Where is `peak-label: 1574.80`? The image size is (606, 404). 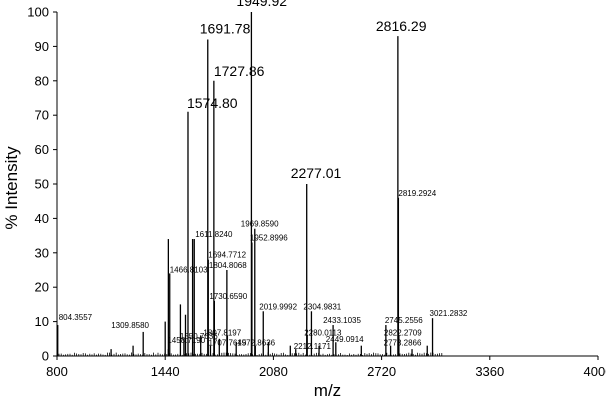 peak-label: 1574.80 is located at coordinates (212, 103).